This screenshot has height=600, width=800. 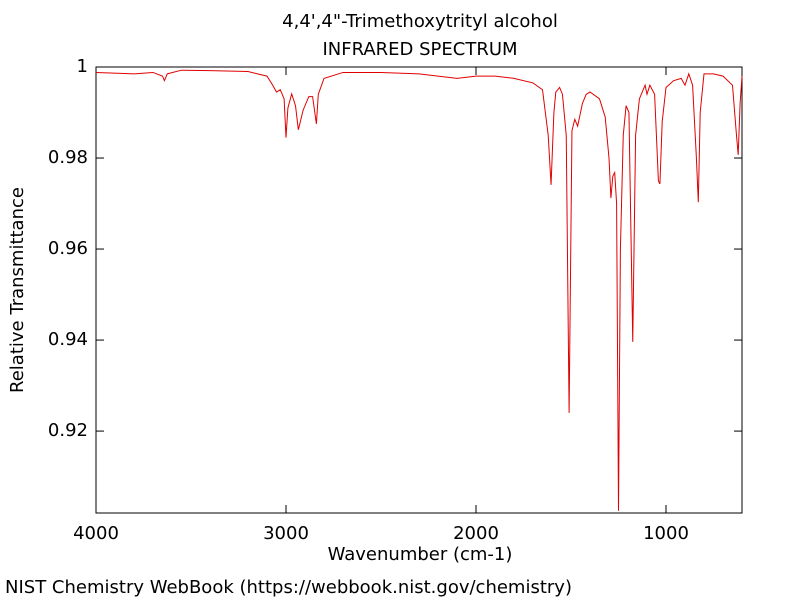 What do you see at coordinates (82, 66) in the screenshot?
I see `y-tick-label: 1` at bounding box center [82, 66].